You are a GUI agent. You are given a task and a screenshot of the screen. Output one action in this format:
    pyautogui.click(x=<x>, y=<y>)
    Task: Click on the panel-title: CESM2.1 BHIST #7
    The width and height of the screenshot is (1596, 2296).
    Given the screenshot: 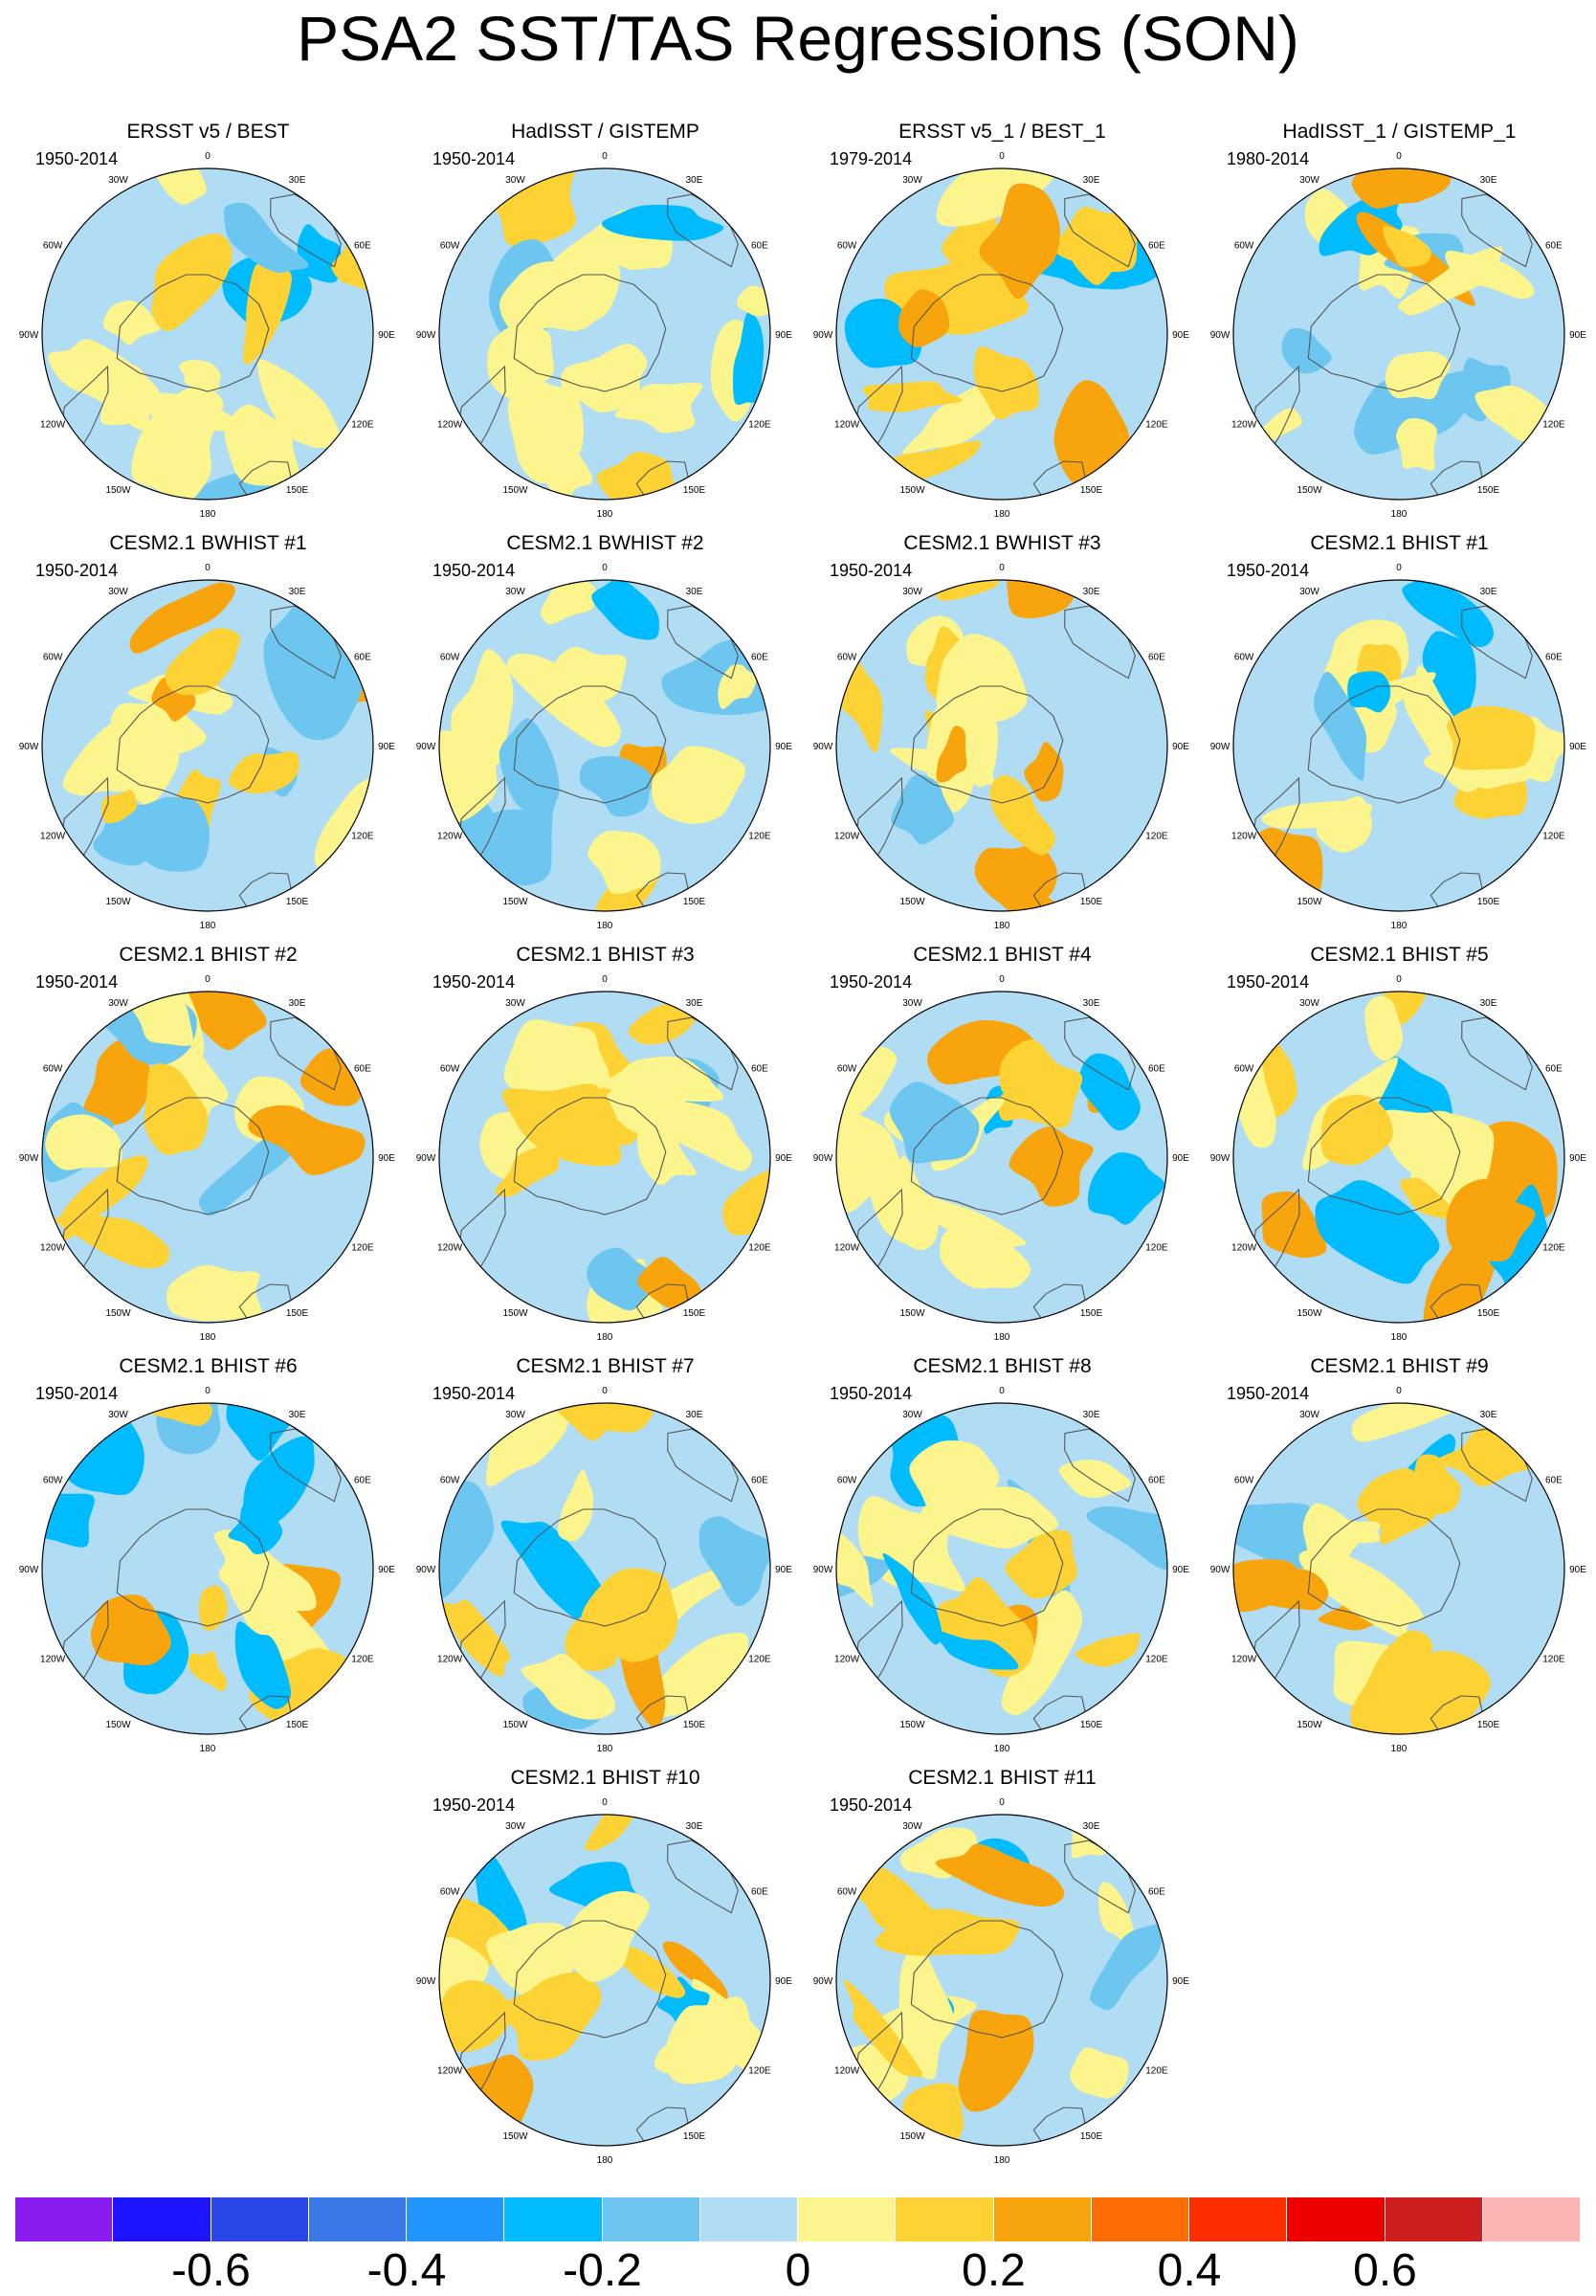 What is the action you would take?
    pyautogui.click(x=606, y=1366)
    